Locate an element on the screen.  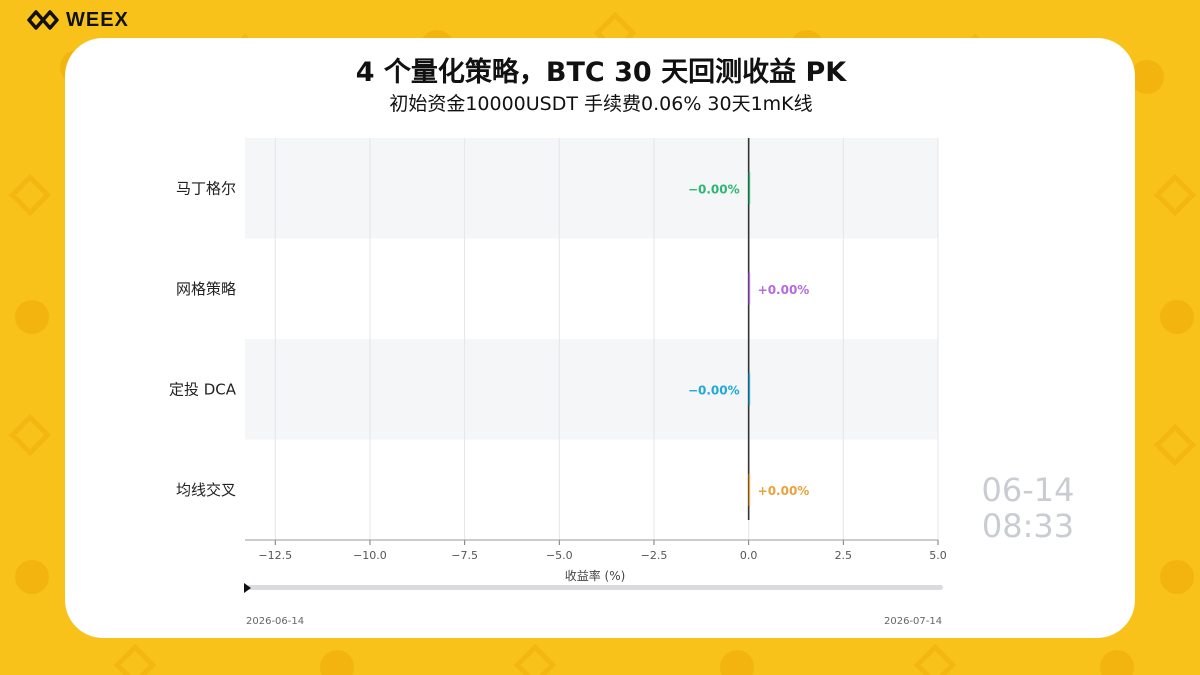
category-label: 马丁格尔 is located at coordinates (206, 188).